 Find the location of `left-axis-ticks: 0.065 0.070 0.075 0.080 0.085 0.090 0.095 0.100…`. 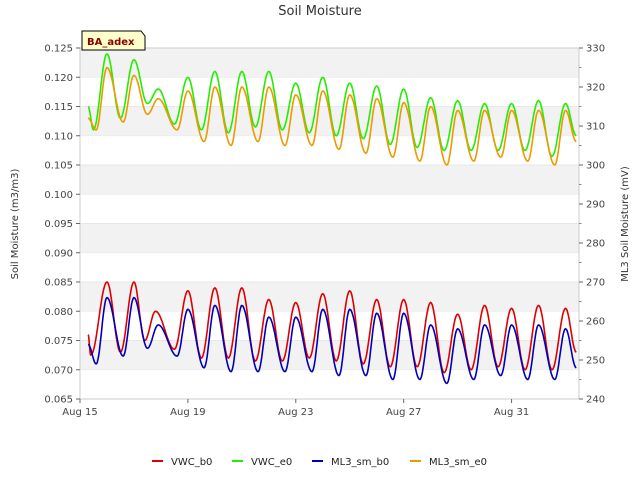

left-axis-ticks: 0.065 0.070 0.075 0.080 0.085 0.090 0.095 0.100… is located at coordinates (62, 225).